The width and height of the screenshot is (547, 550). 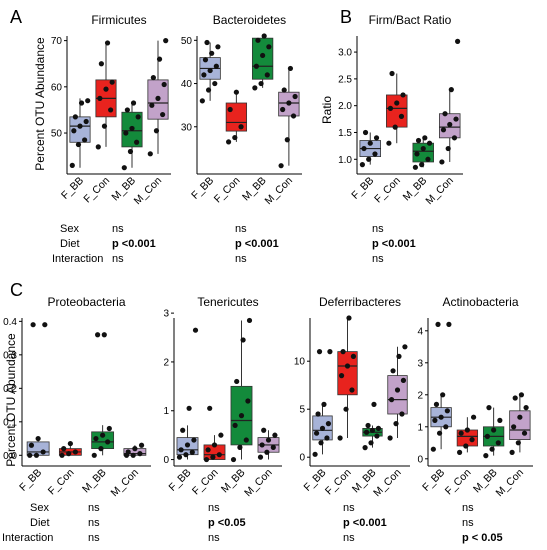 What do you see at coordinates (118, 20) in the screenshot?
I see `chart-title: Firmicutes` at bounding box center [118, 20].